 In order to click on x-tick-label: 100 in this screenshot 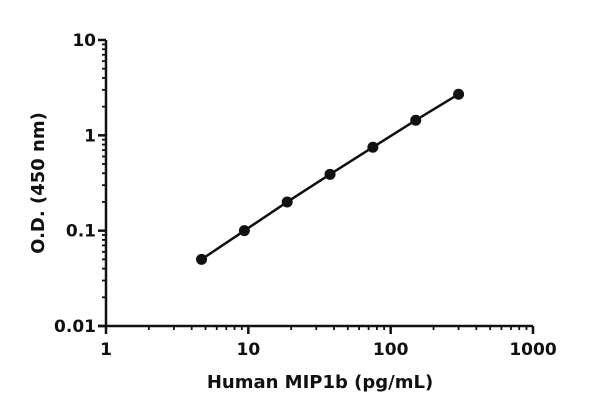, I will do `click(391, 350)`.